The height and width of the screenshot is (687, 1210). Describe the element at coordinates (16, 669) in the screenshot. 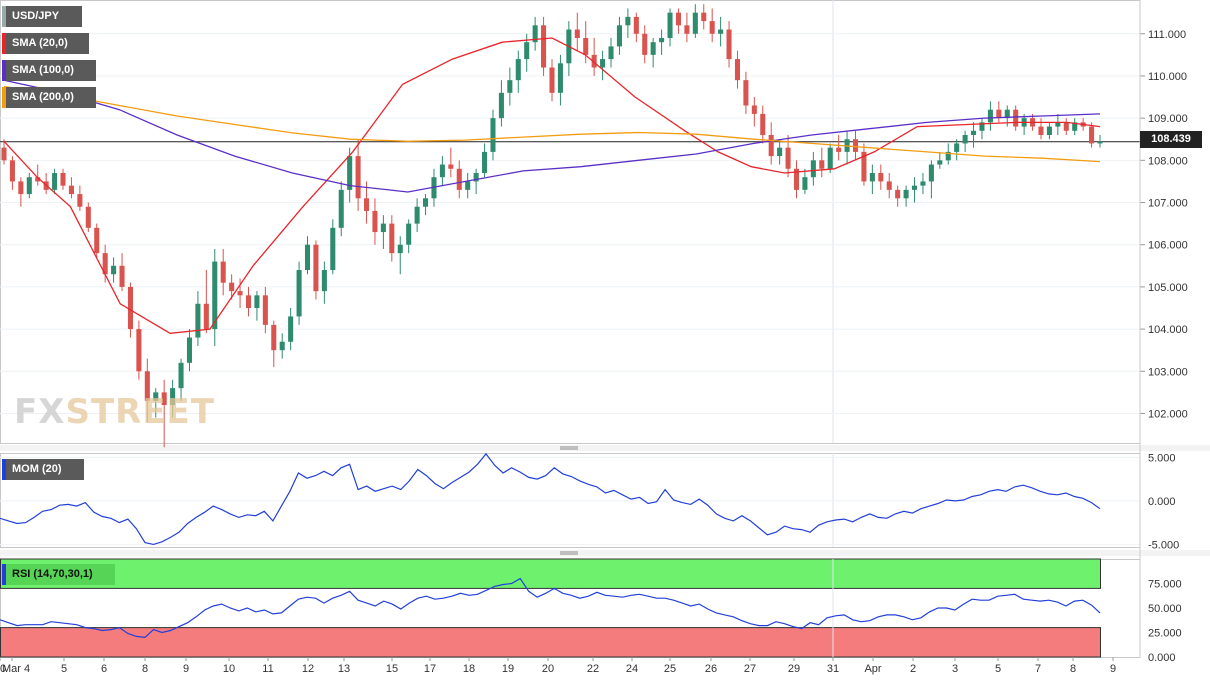

I see `x-tick-label: Mar 4` at that location.